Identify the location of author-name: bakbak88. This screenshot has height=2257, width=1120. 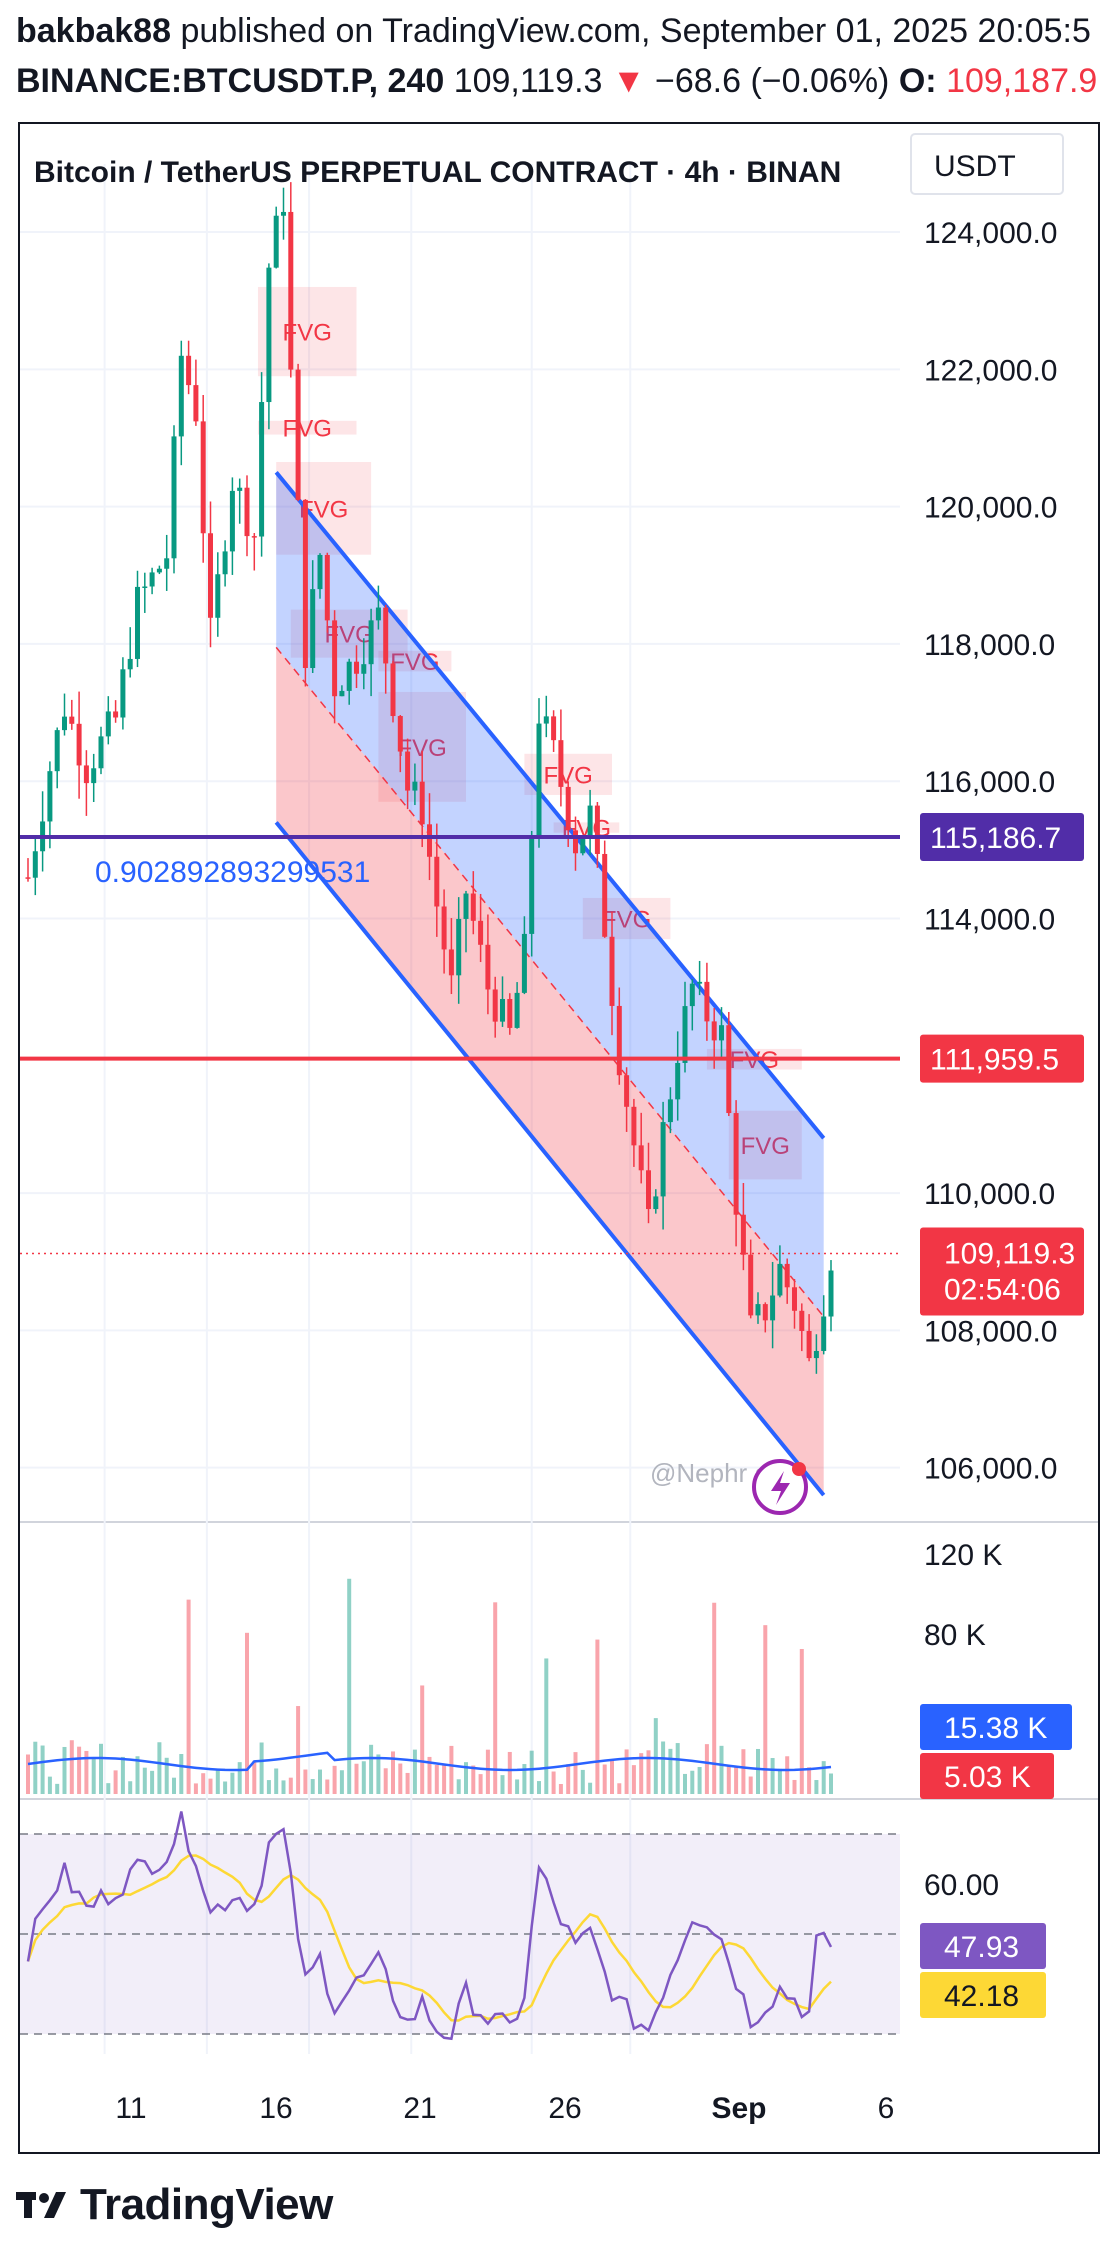
(93, 31).